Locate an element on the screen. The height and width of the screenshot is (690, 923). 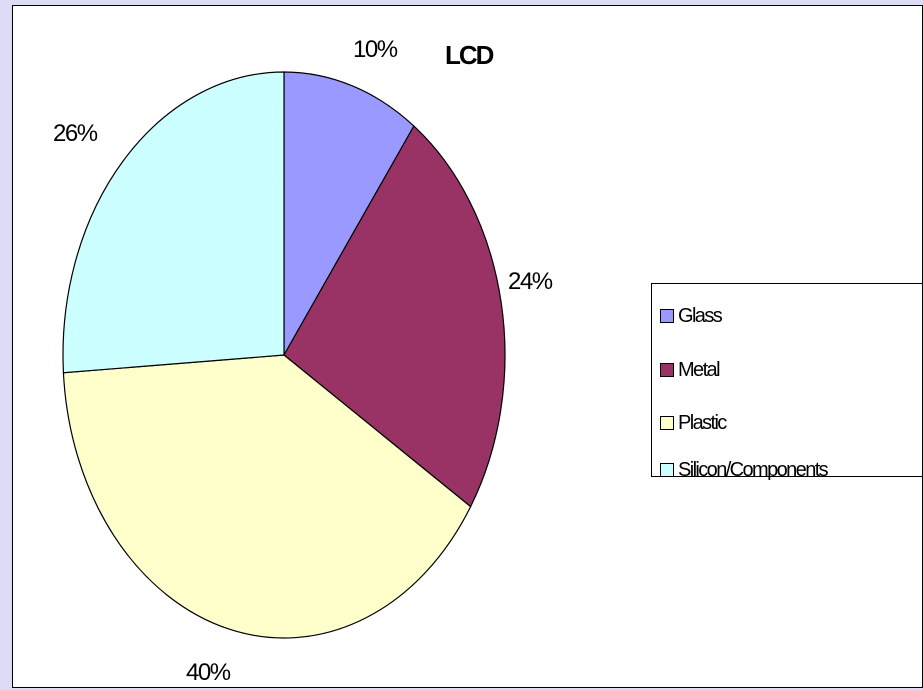
pie-slice-glass is located at coordinates (349, 214).